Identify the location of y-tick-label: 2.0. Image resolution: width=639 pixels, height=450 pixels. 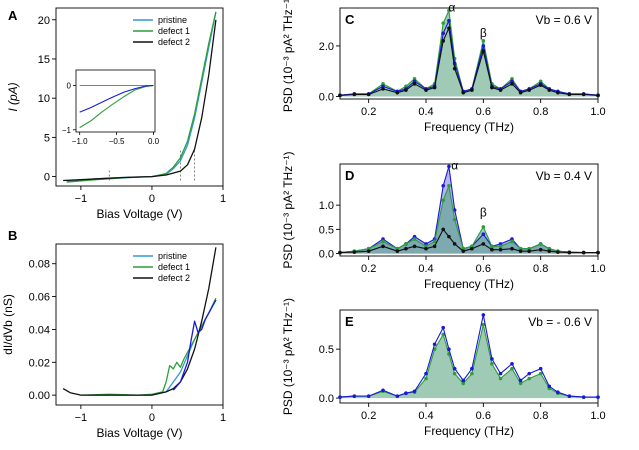
(326, 47).